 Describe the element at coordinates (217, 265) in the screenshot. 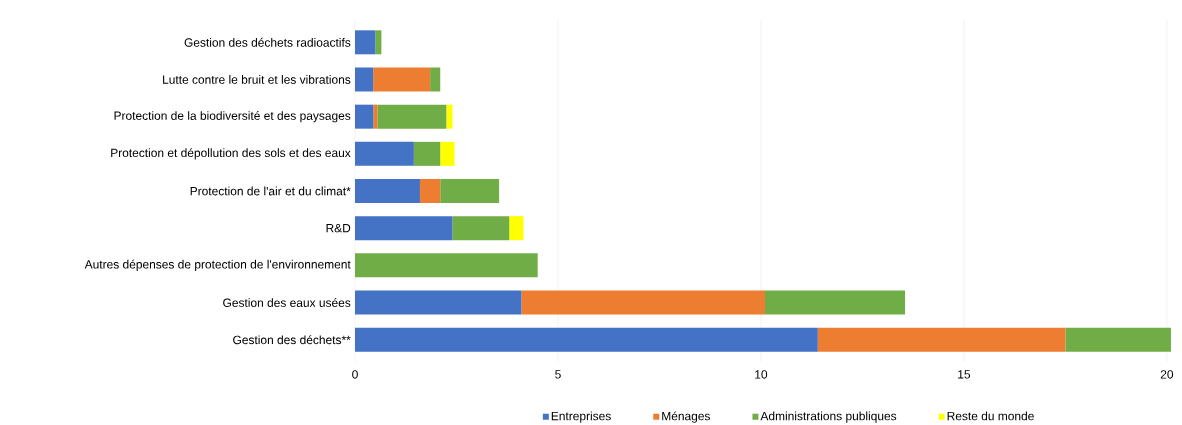

I see `y-tick-label: Autres dépenses de protection de l'environnement` at that location.